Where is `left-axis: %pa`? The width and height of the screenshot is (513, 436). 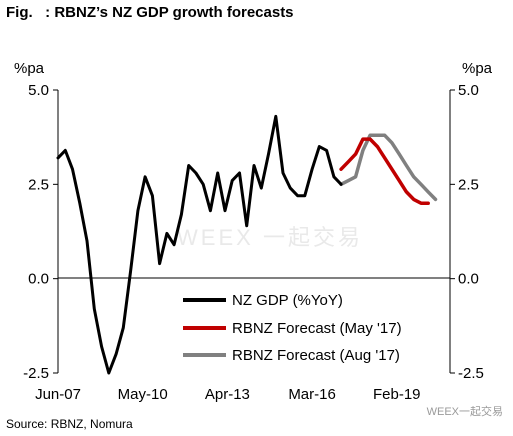
left-axis: %pa is located at coordinates (36, 216).